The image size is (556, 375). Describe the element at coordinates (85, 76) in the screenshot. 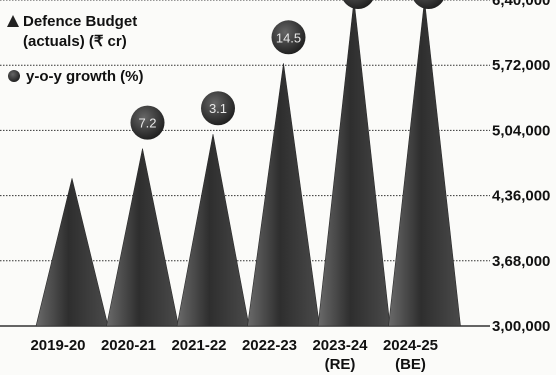

I see `legend-label: y-o-y growth (%)` at that location.